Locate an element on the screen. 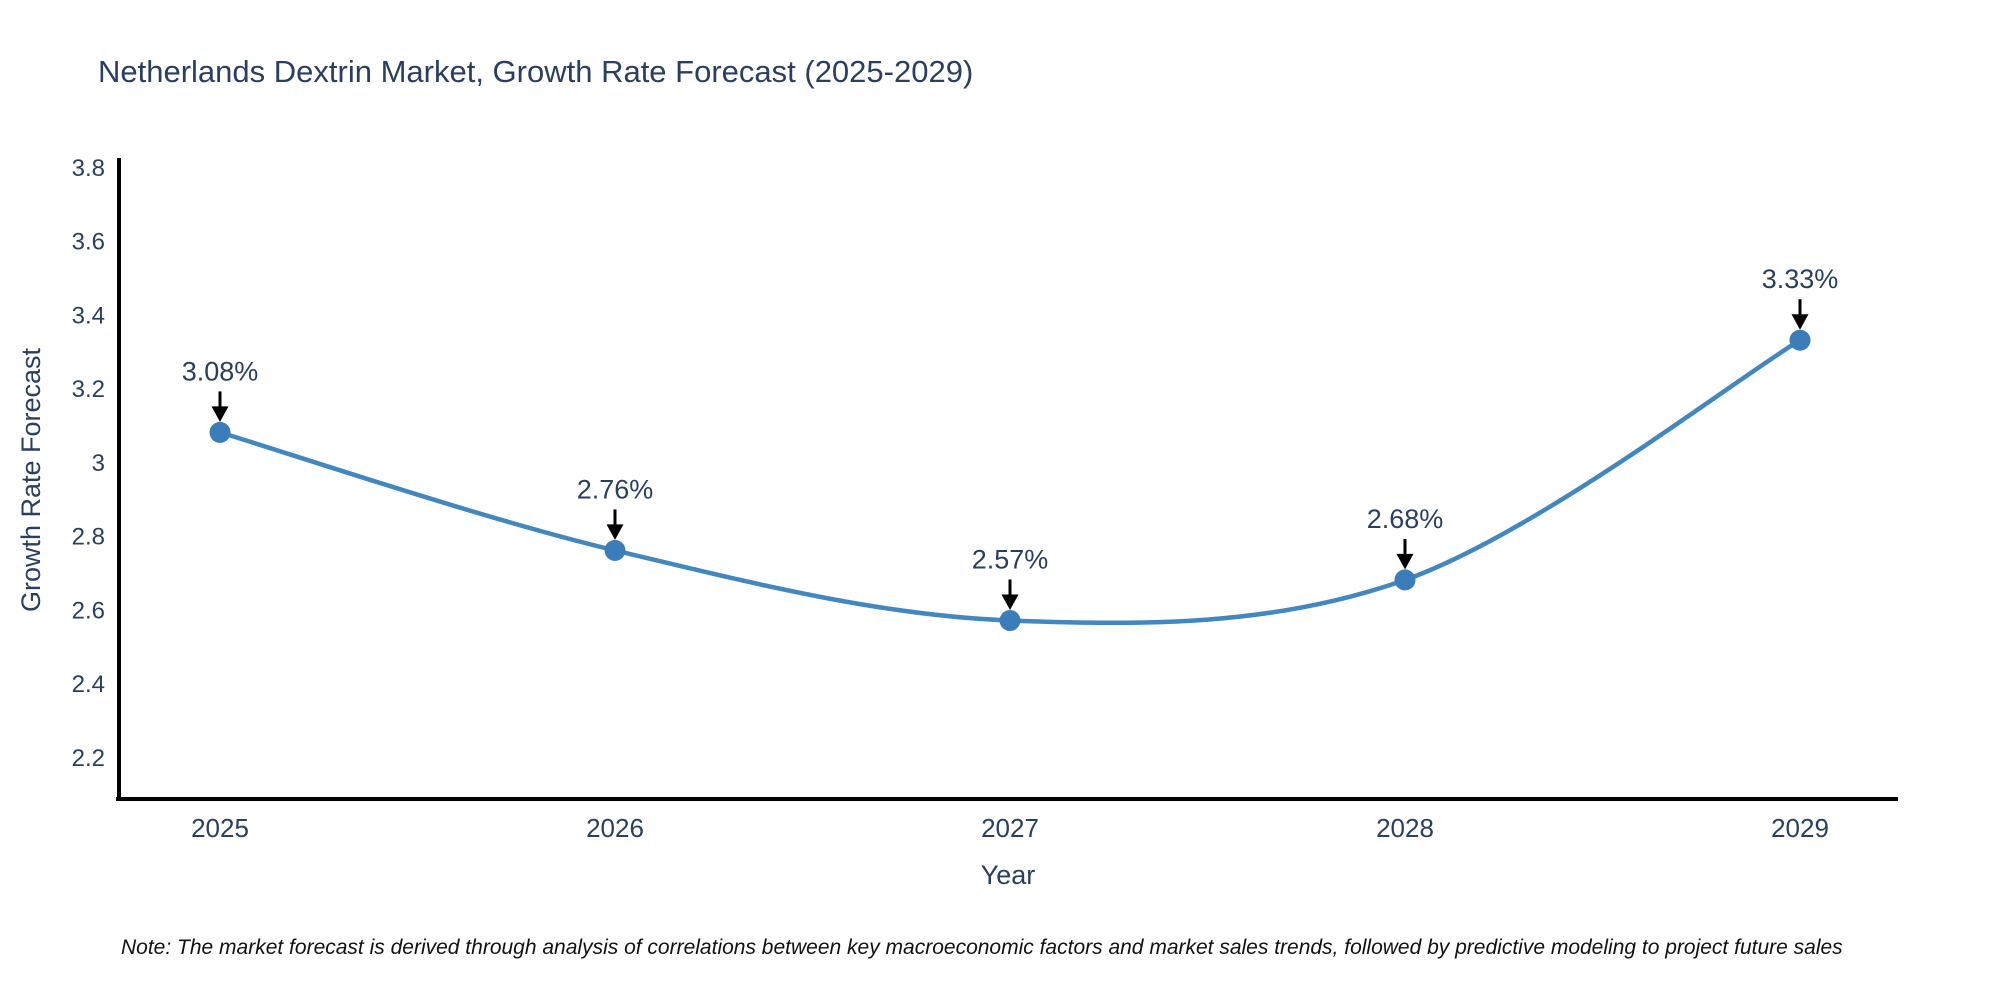 The width and height of the screenshot is (2000, 1000). y-tick-label: 3.2 is located at coordinates (88, 389).